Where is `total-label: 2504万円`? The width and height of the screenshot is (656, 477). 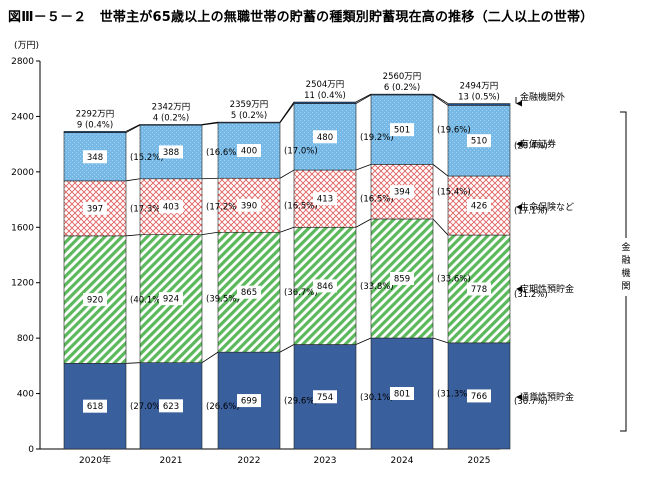
total-label: 2504万円 is located at coordinates (325, 85).